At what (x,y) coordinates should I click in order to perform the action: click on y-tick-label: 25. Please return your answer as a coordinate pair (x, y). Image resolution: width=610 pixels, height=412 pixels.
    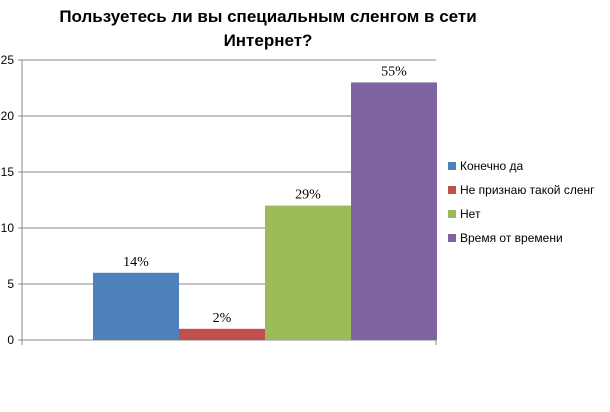
    Looking at the image, I should click on (8, 60).